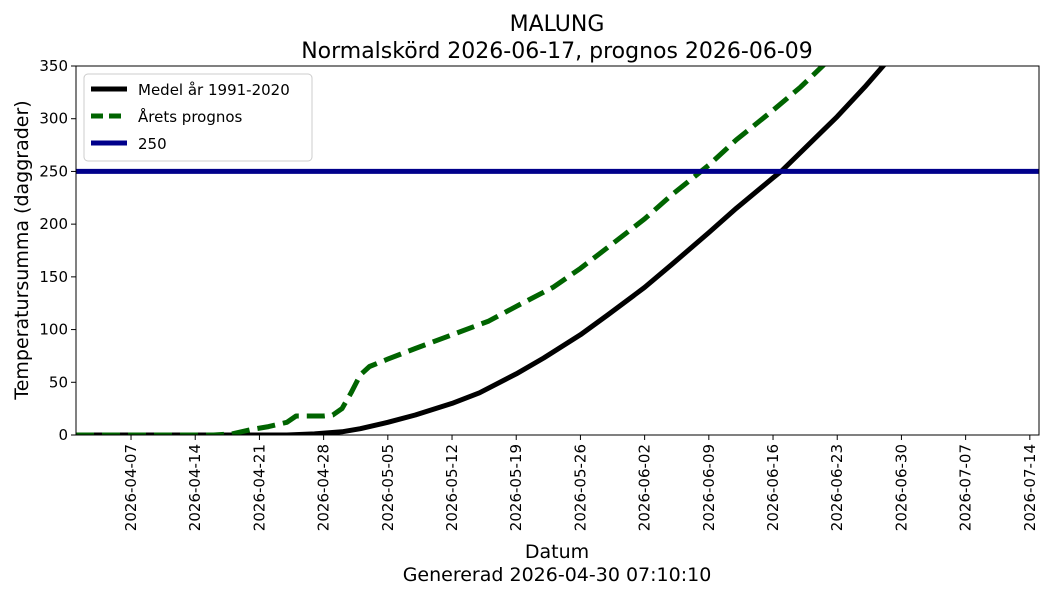 This screenshot has width=1050, height=600. Describe the element at coordinates (53, 330) in the screenshot. I see `y-tick-label: 100` at that location.